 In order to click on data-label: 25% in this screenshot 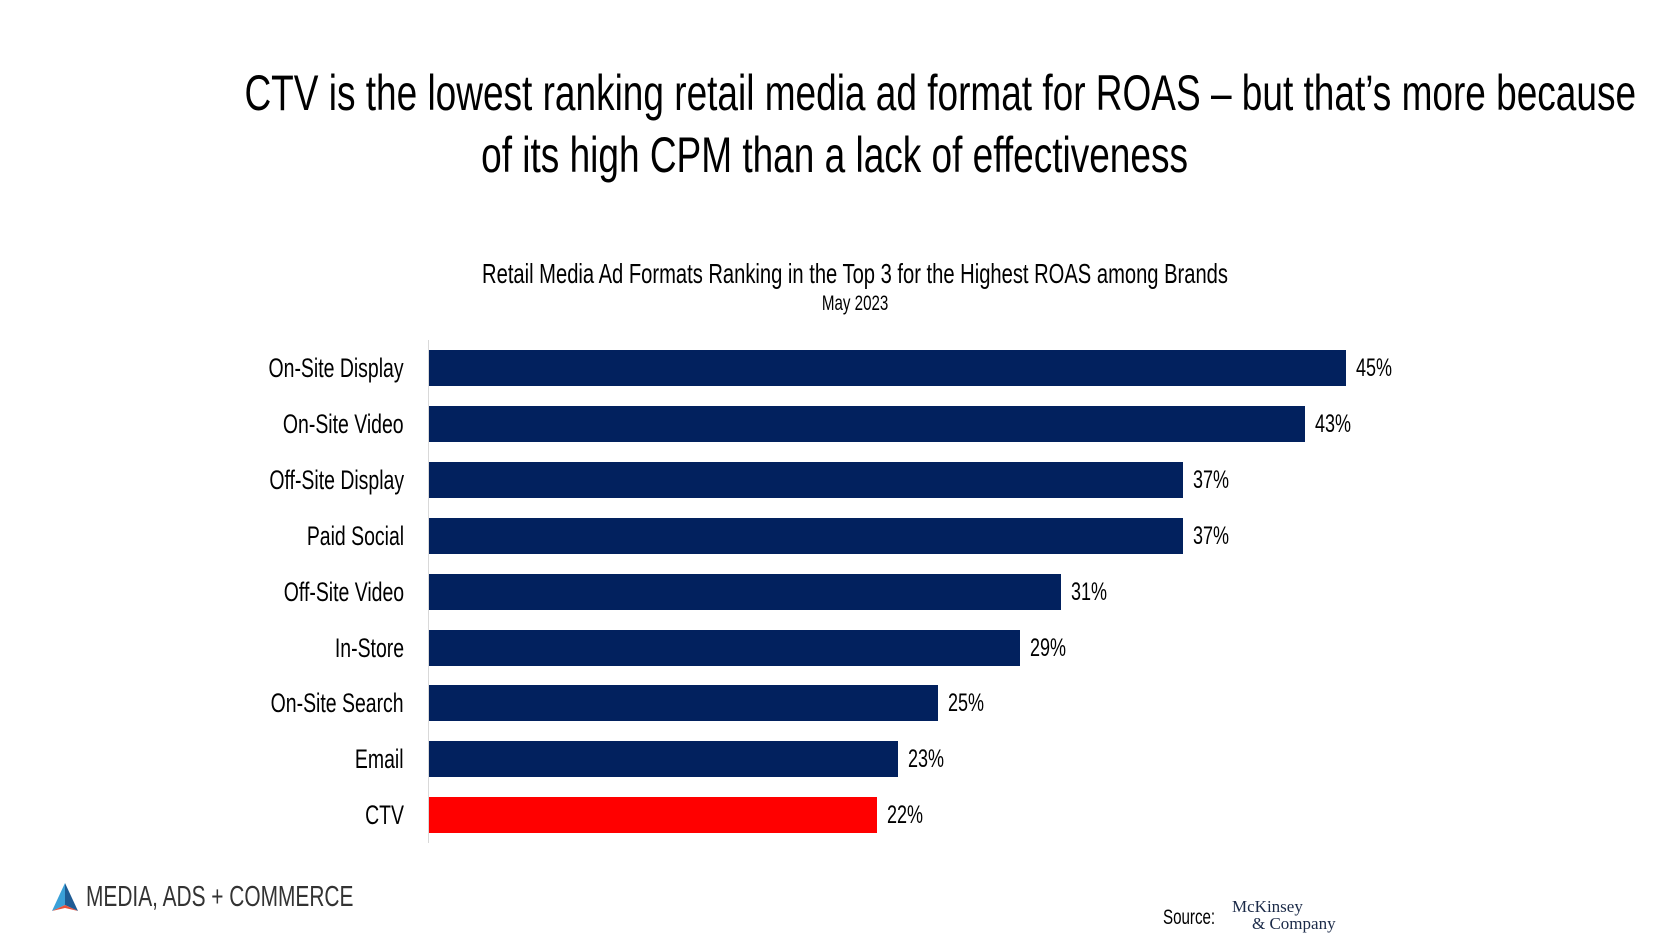, I will do `click(973, 703)`.